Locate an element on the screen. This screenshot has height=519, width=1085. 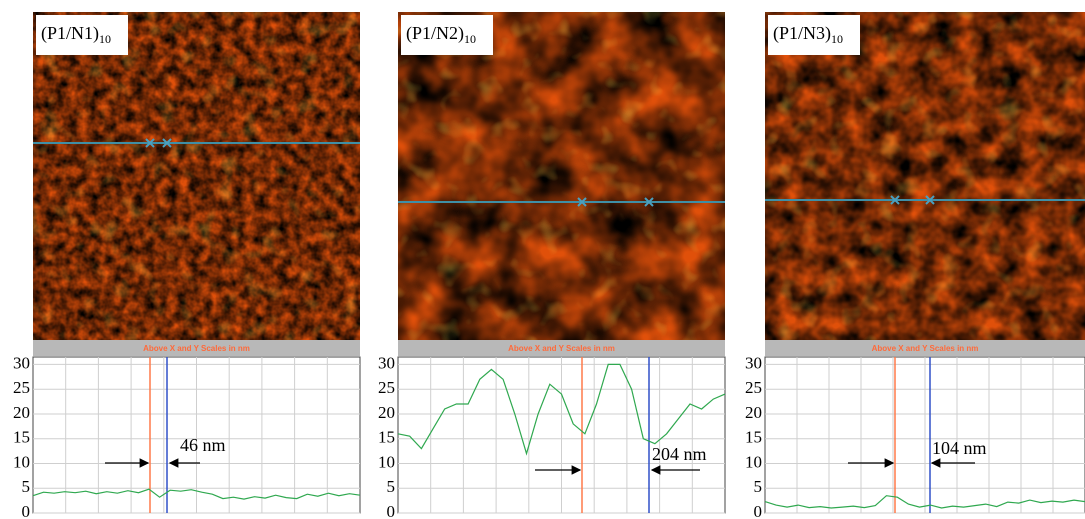
annotation: 104 nm is located at coordinates (959, 448).